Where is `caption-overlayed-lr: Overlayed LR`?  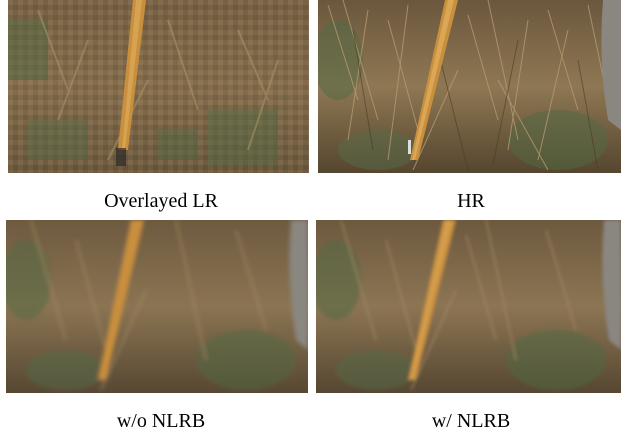 caption-overlayed-lr: Overlayed LR is located at coordinates (161, 201).